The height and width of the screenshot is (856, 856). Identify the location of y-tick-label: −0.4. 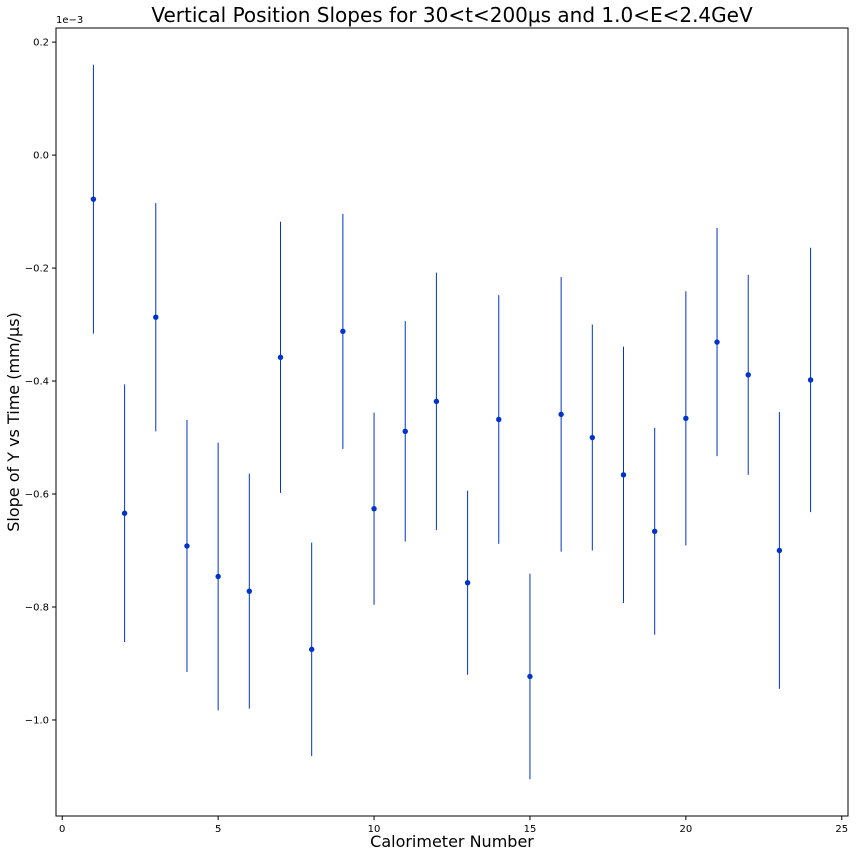
(37, 382).